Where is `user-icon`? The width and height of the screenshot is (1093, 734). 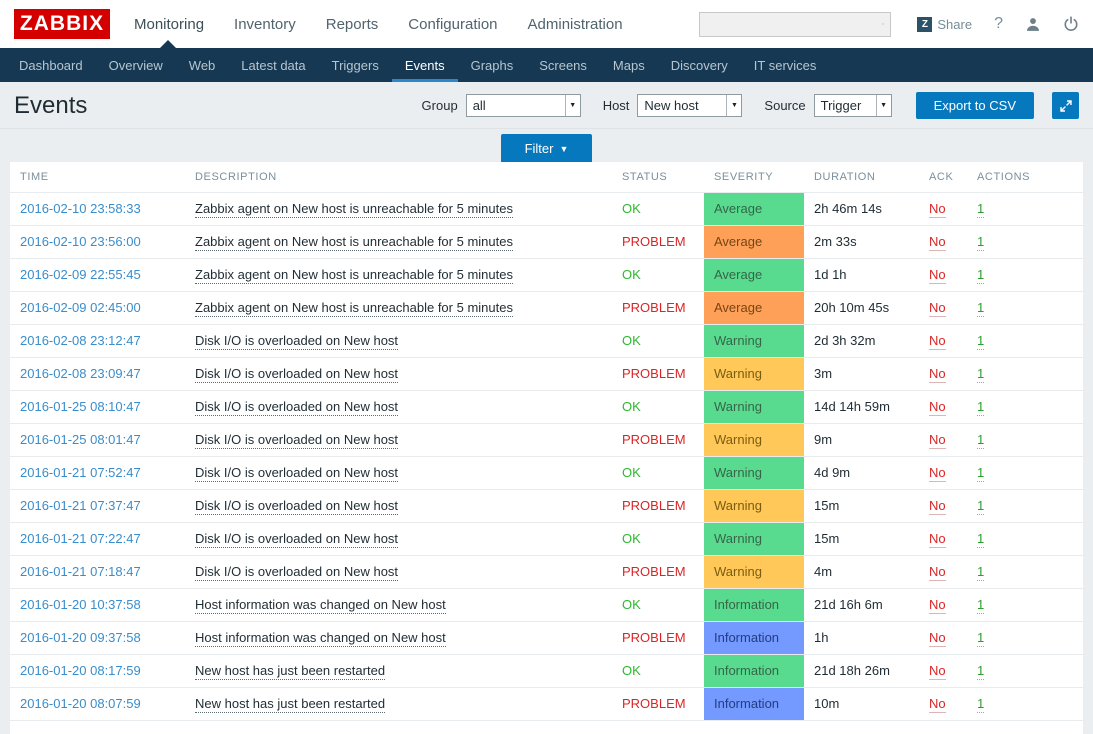
user-icon is located at coordinates (1033, 24).